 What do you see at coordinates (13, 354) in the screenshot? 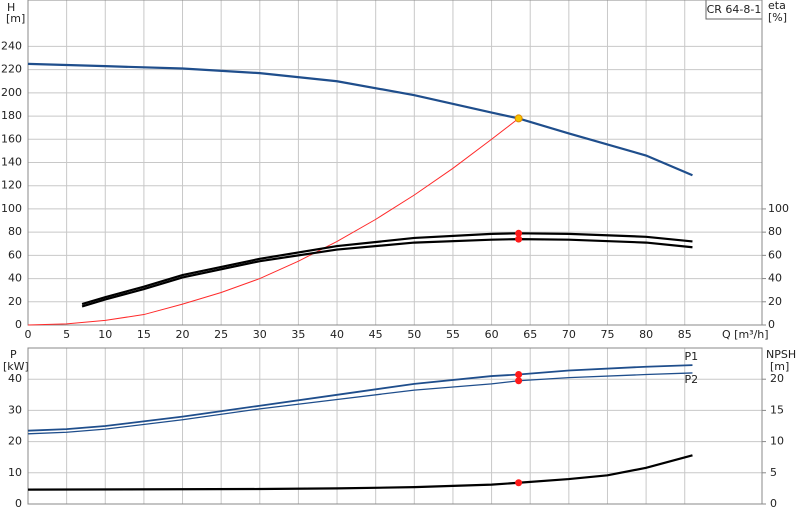
I see `y-axis-label: P` at bounding box center [13, 354].